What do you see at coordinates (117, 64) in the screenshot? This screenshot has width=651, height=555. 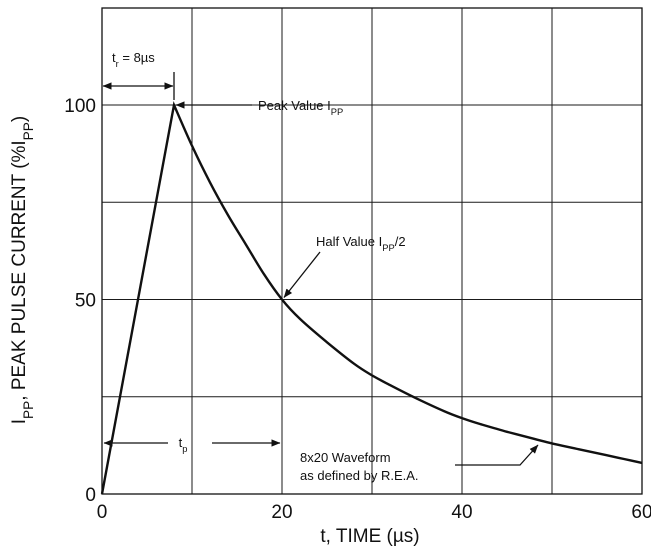 I see `rise-time-subscript: r` at bounding box center [117, 64].